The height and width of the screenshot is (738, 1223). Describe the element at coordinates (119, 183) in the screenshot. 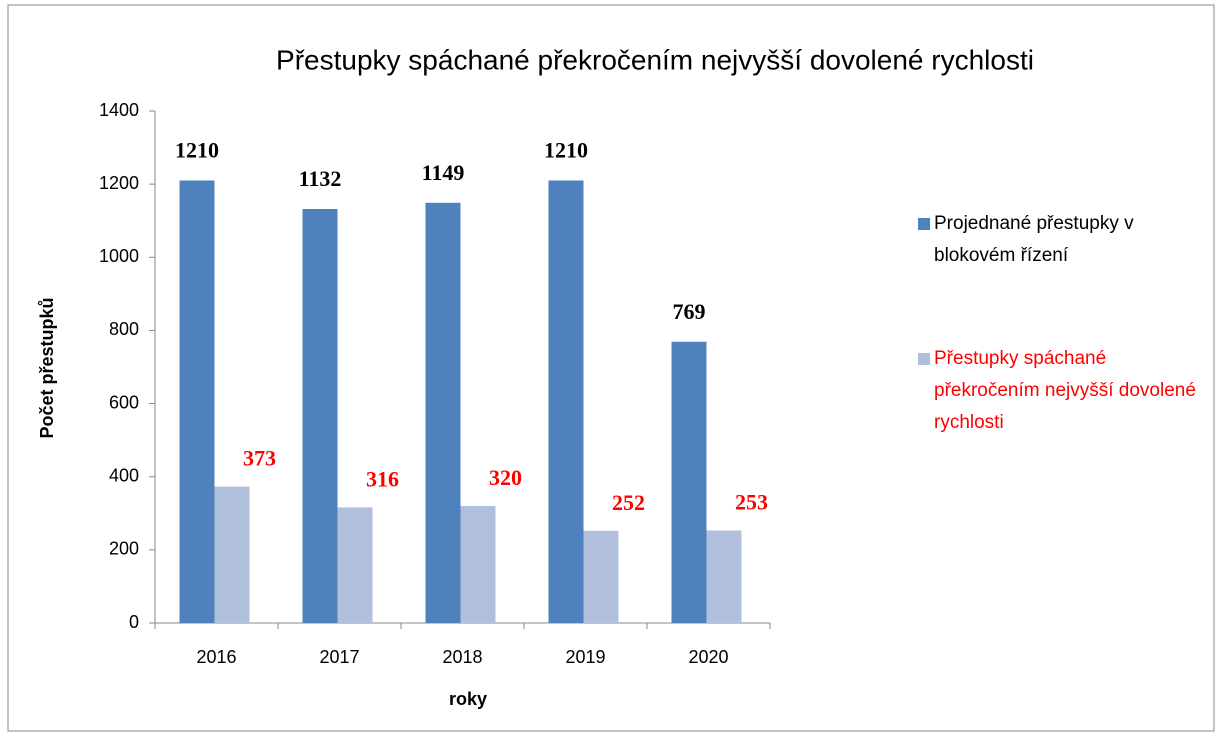

I see `y-tick-label: 1200` at that location.